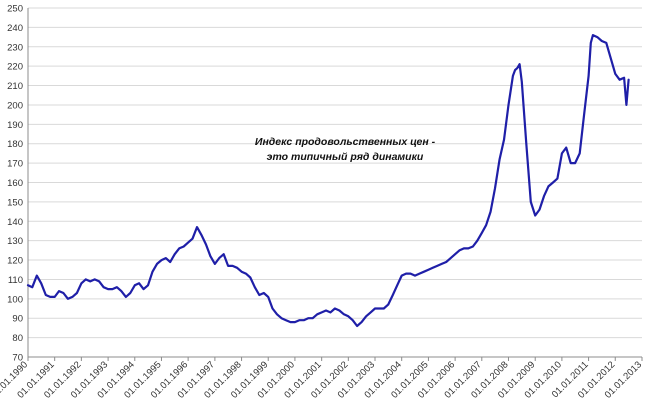 This screenshot has width=650, height=401. I want to click on y-tick-label: 140, so click(15, 222).